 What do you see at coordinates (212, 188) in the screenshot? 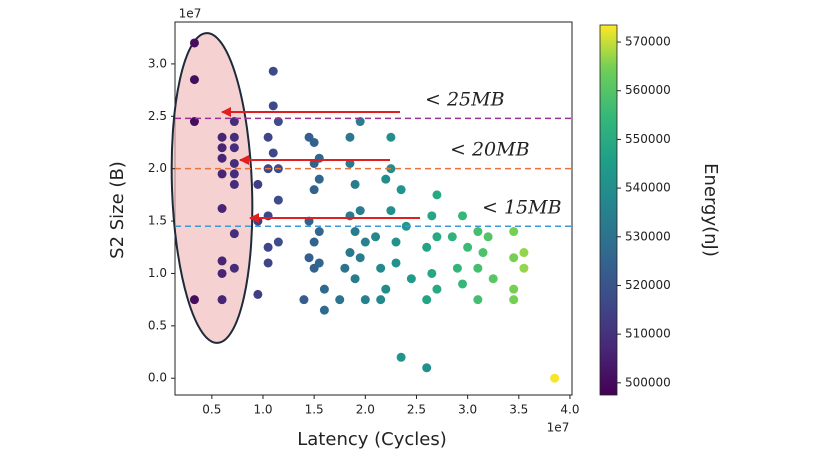
I see `highlight-ellipse` at bounding box center [212, 188].